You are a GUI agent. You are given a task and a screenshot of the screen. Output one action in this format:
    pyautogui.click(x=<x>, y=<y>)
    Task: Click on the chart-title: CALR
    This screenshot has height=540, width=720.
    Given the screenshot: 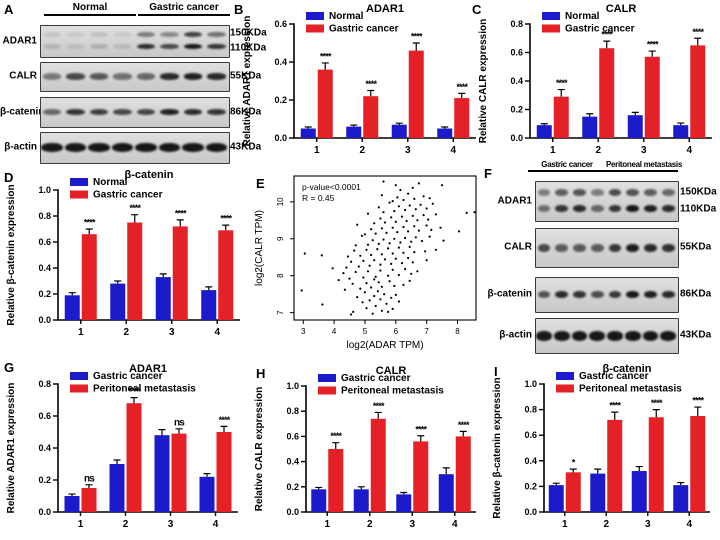 What is the action you would take?
    pyautogui.click(x=621, y=9)
    